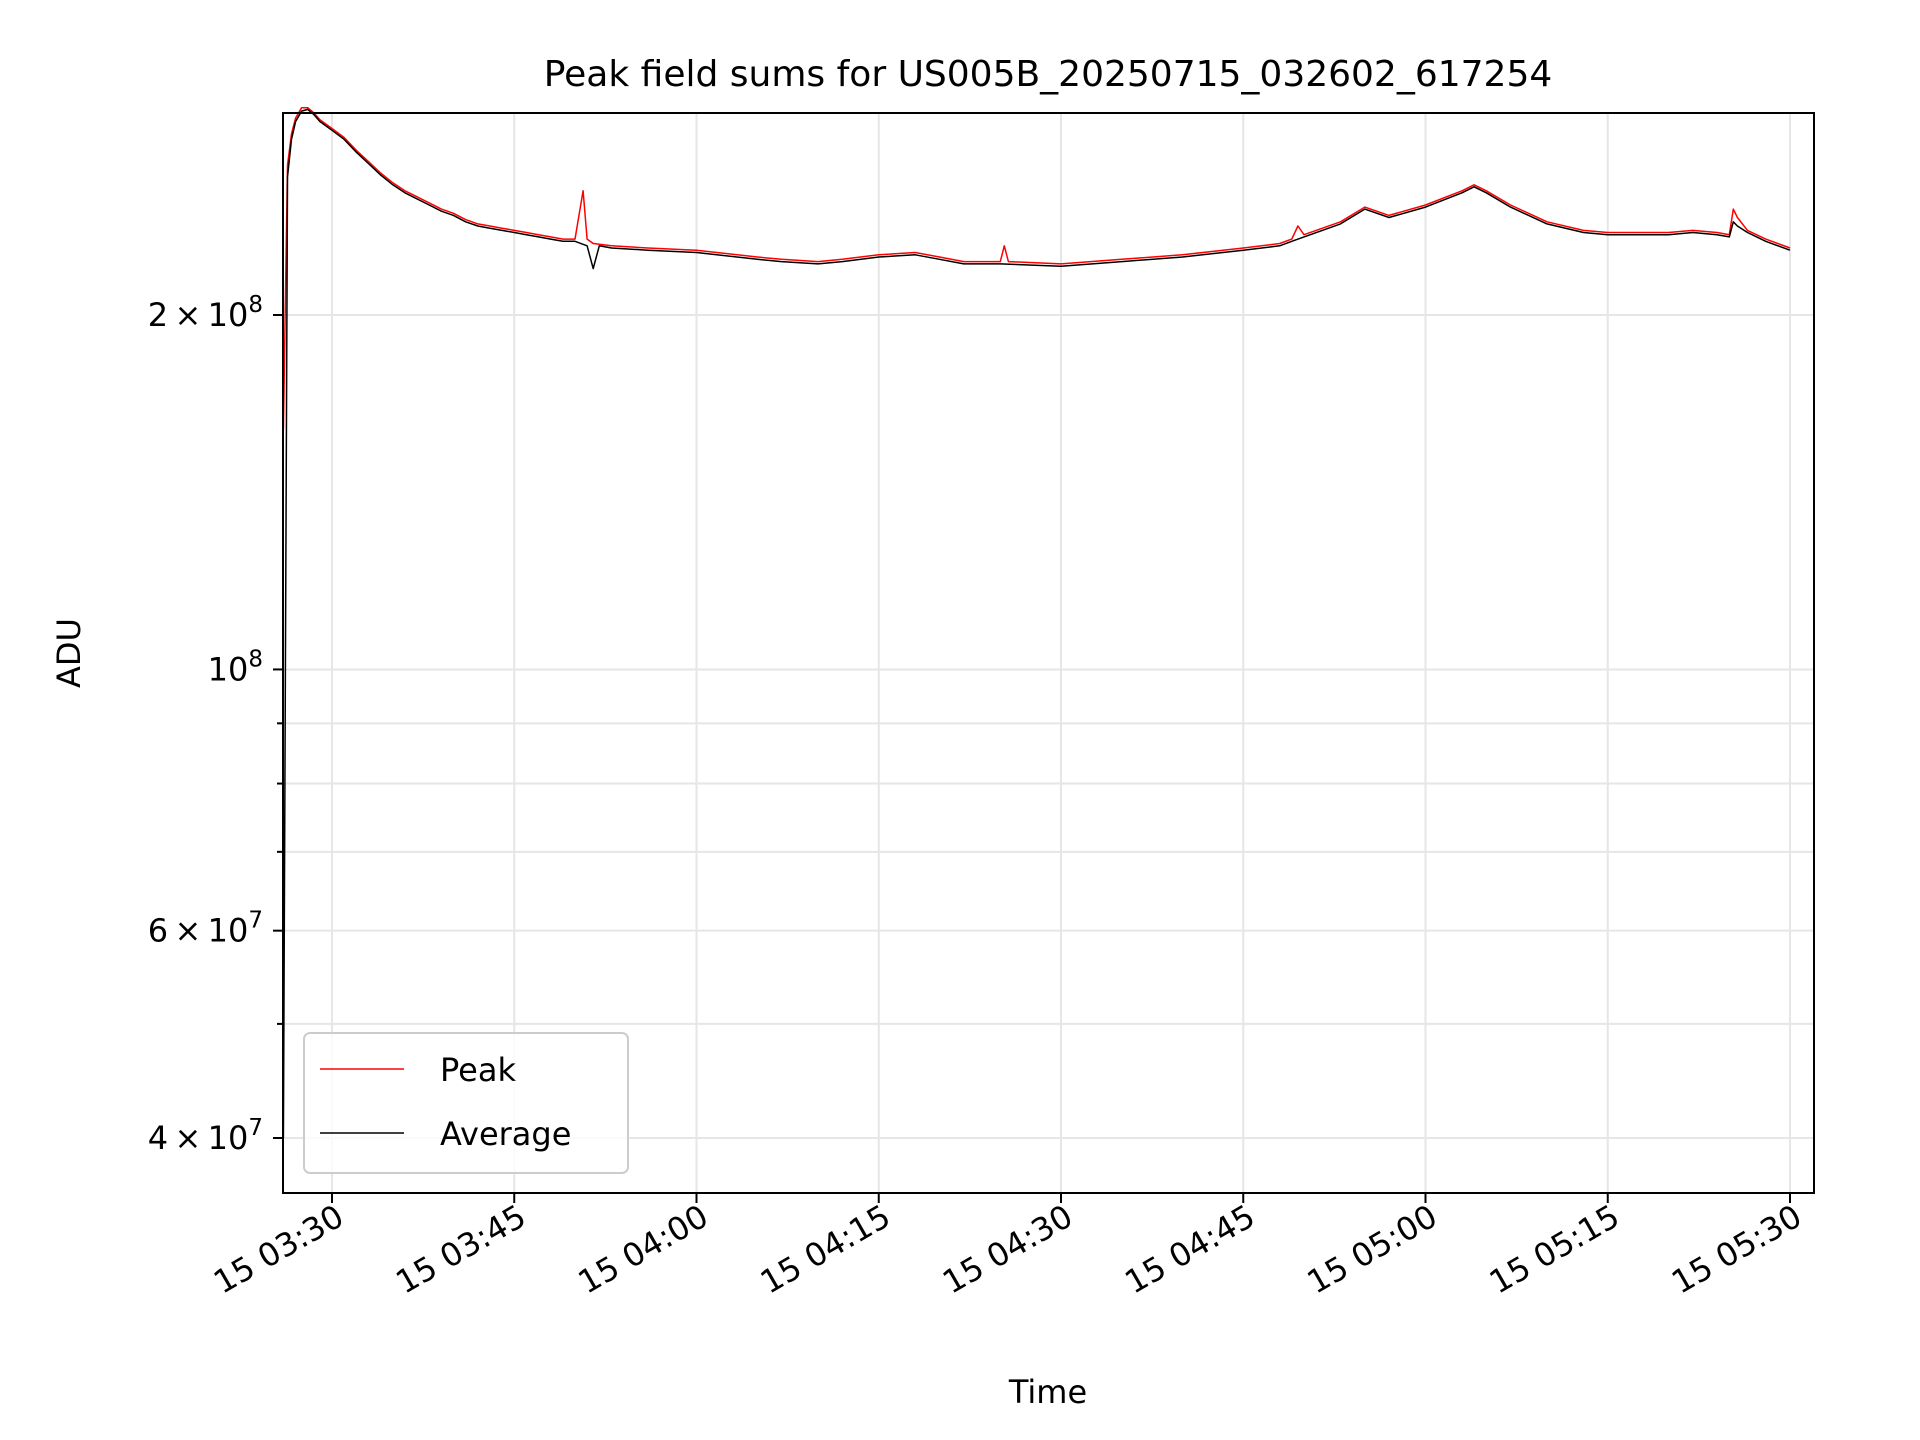 The width and height of the screenshot is (1920, 1440). I want to click on x-tick-label: 15 04:15, so click(825, 1249).